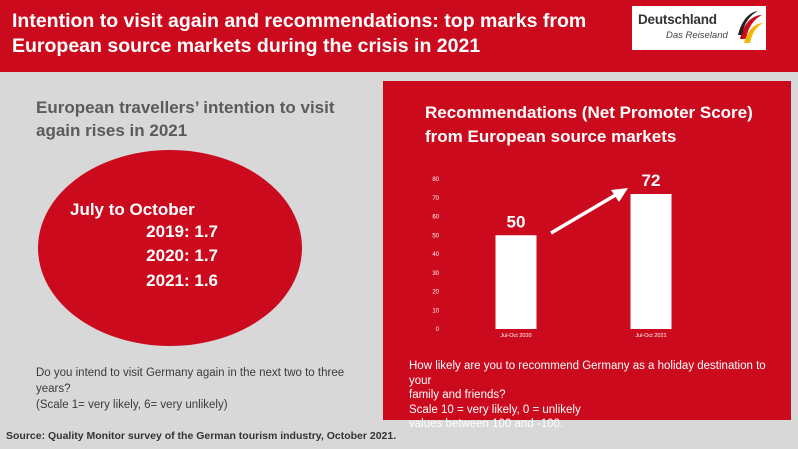 Image resolution: width=798 pixels, height=449 pixels. What do you see at coordinates (651, 180) in the screenshot?
I see `data-label: 72` at bounding box center [651, 180].